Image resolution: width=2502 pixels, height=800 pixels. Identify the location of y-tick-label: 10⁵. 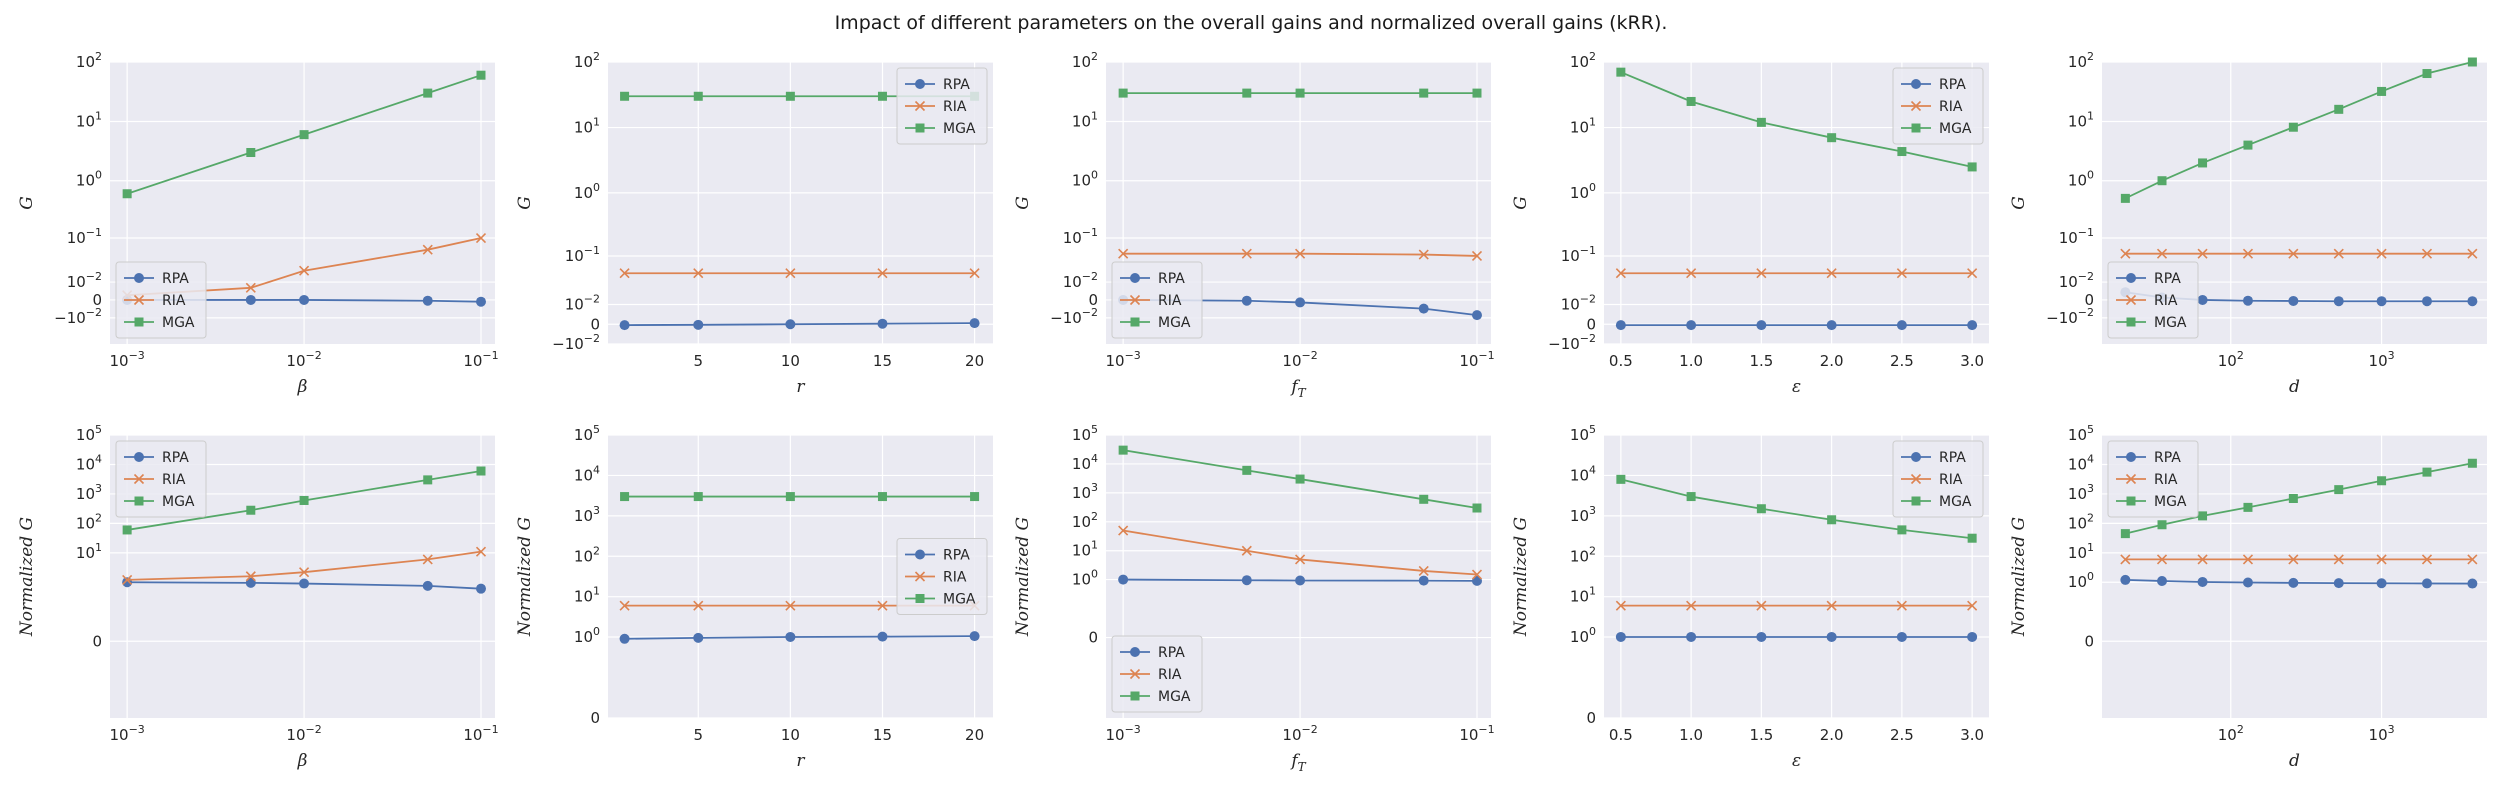
(2081, 433).